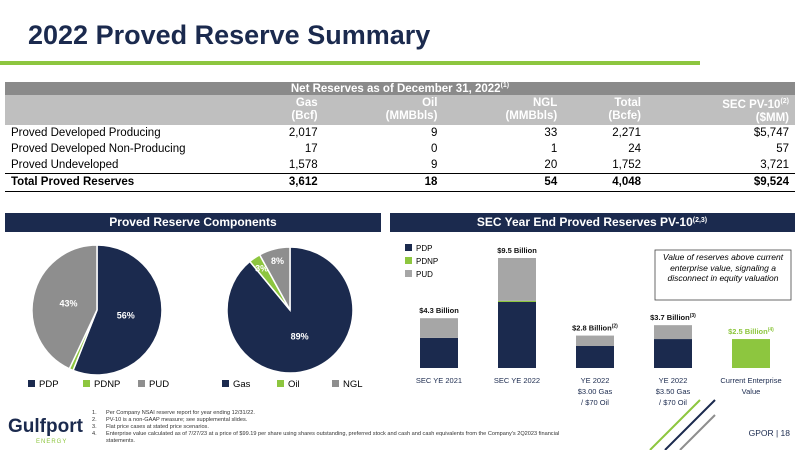 The width and height of the screenshot is (800, 450). I want to click on column-header: SEC PV-10(2) ($MM), so click(721, 110).